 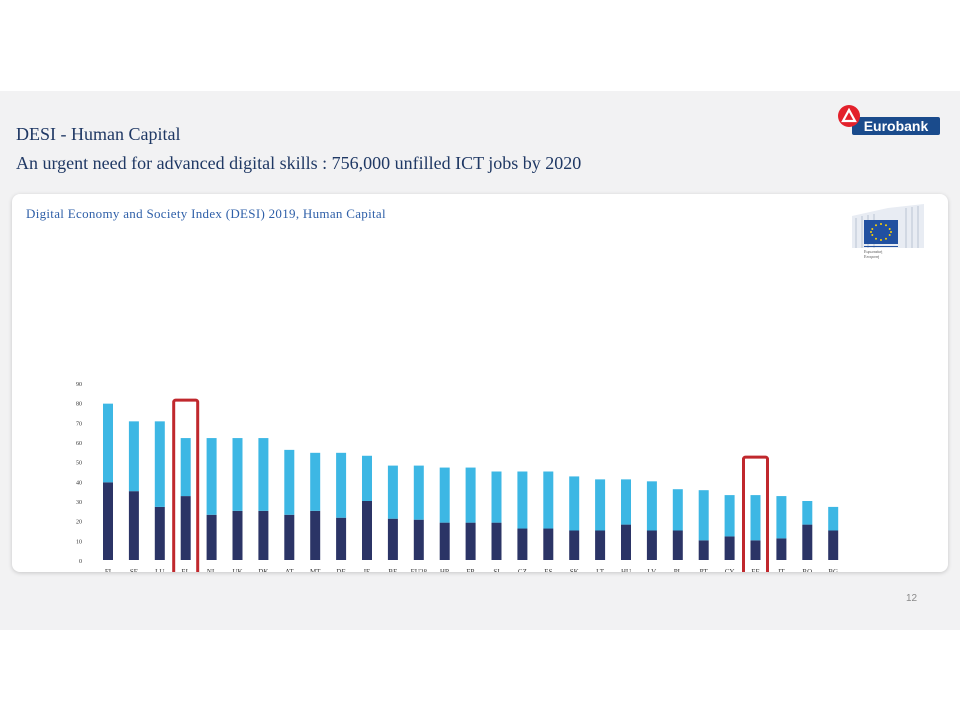 What do you see at coordinates (444, 541) in the screenshot?
I see `bar-advanced-skills-hr` at bounding box center [444, 541].